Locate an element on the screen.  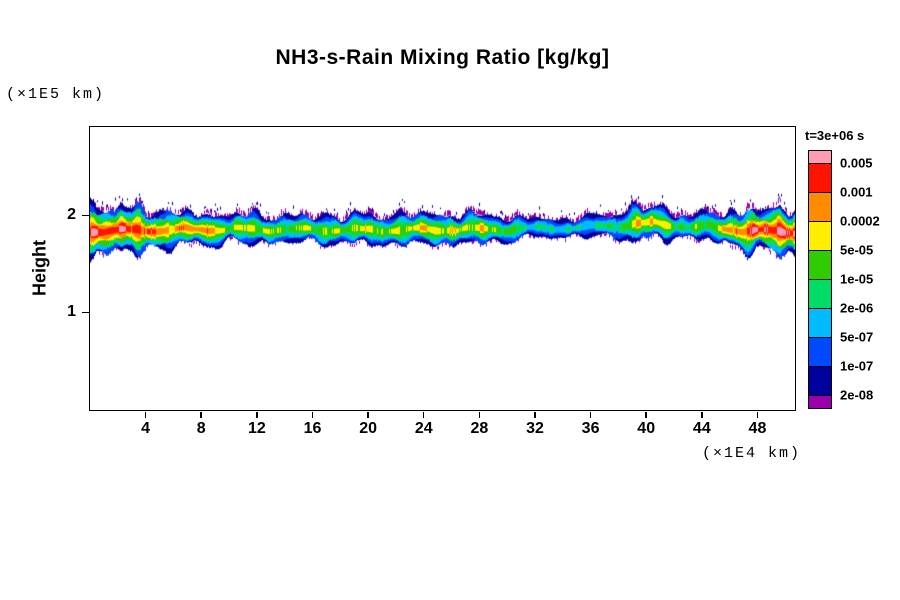
x-tick-label: 32 is located at coordinates (535, 428).